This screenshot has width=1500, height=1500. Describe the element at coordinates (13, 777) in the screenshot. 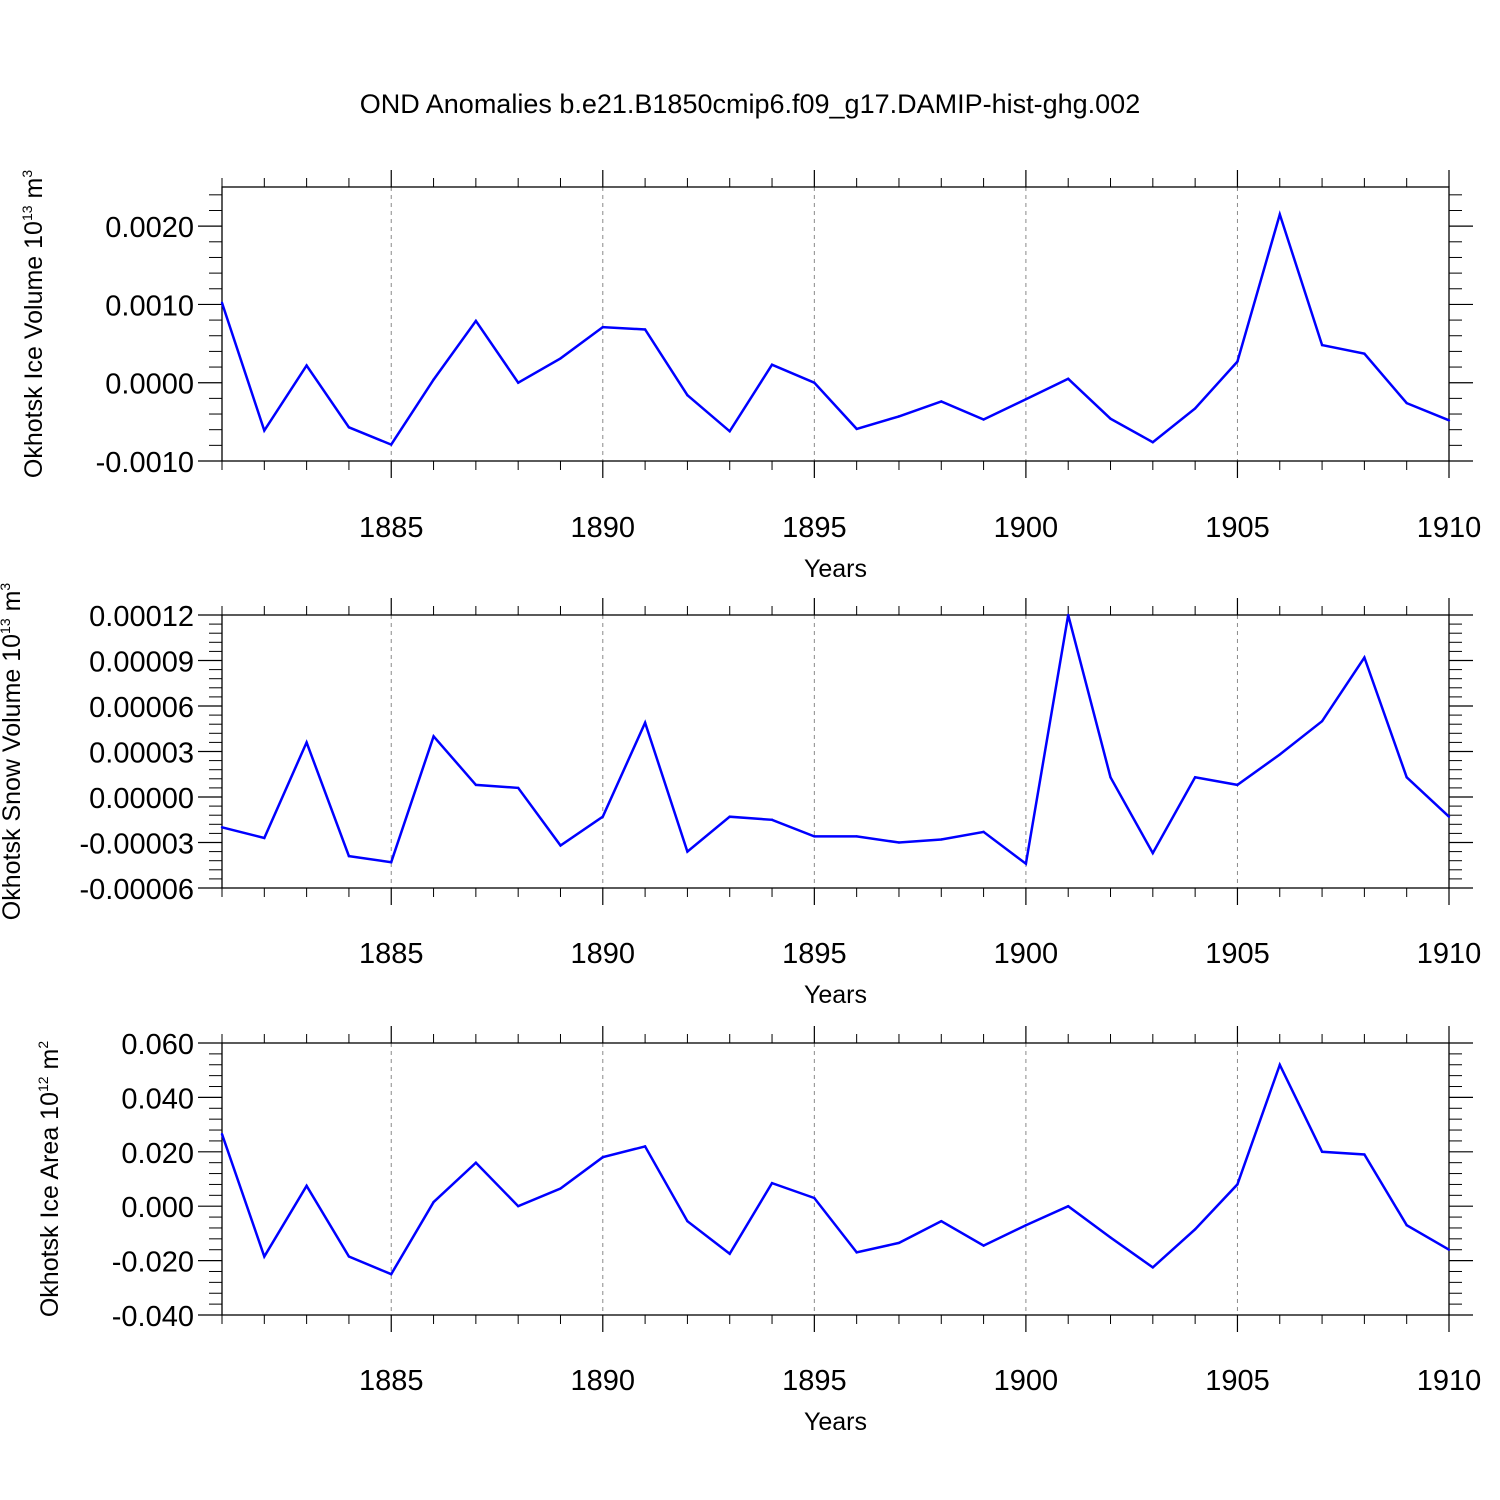

I see `y-axis-label-text: Okhotsk Snow Volume 10` at that location.